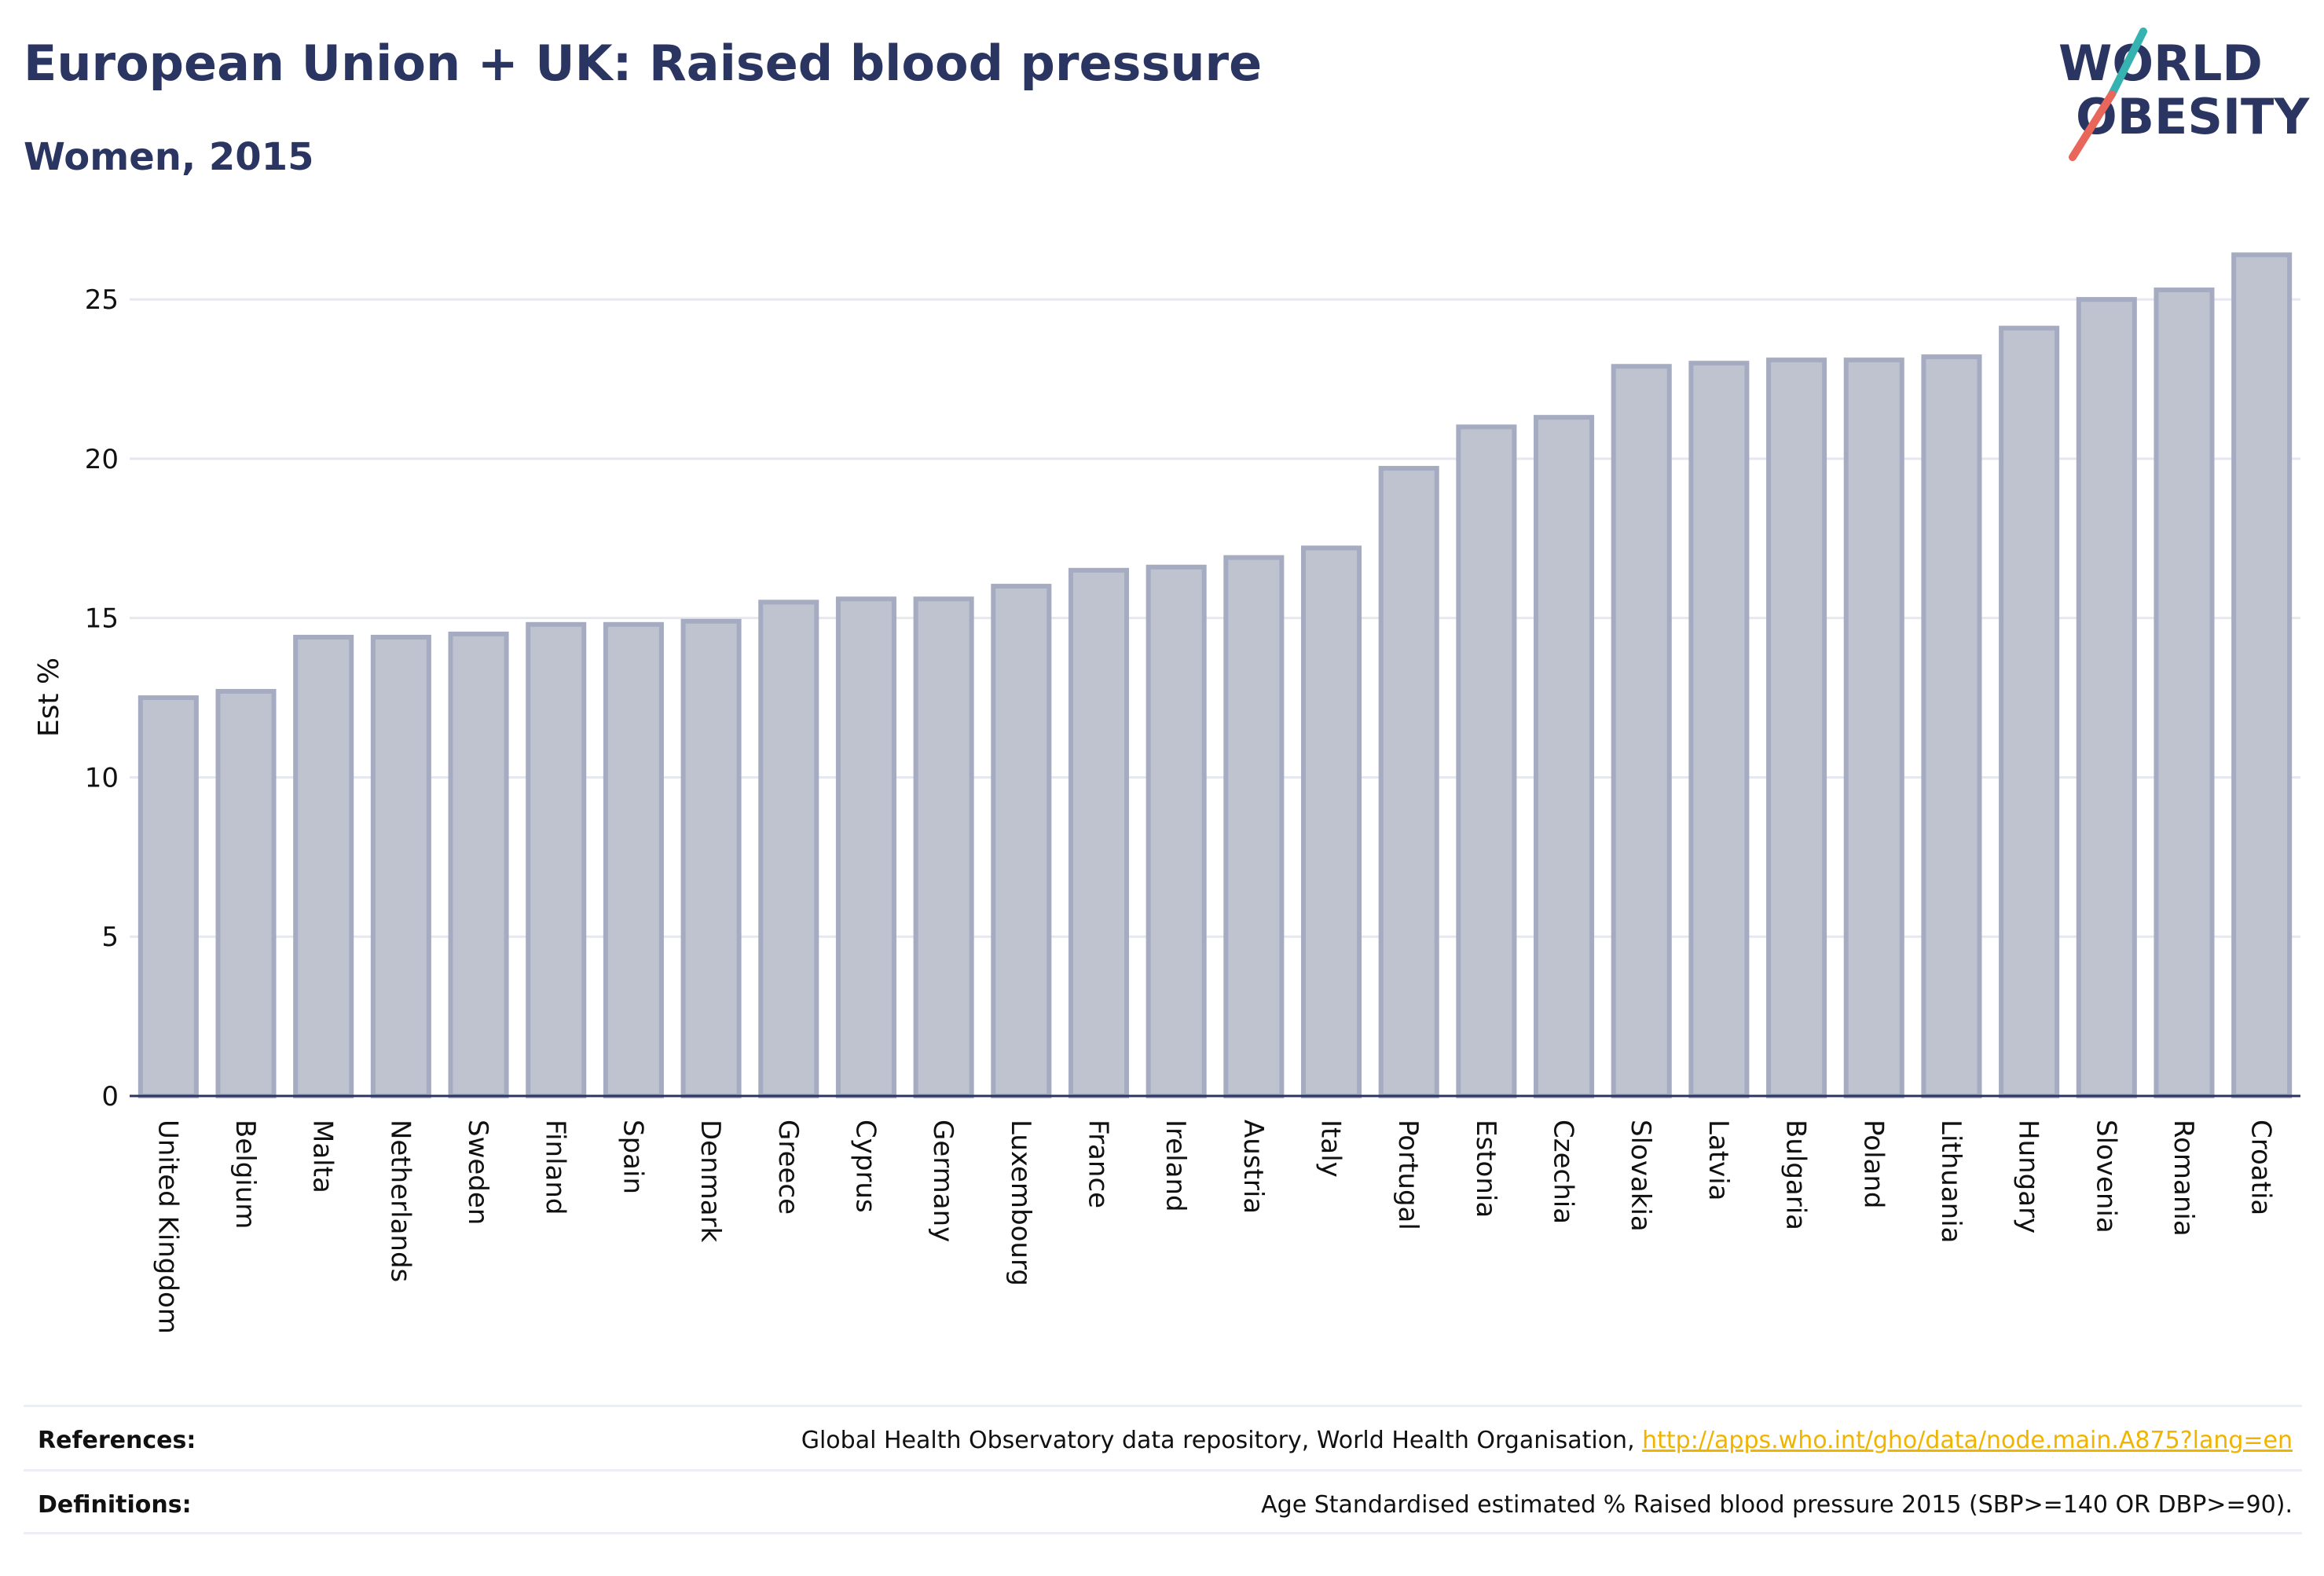 This screenshot has height=1576, width=2324. Describe the element at coordinates (1485, 1169) in the screenshot. I see `x-tick-label: Estonia` at that location.